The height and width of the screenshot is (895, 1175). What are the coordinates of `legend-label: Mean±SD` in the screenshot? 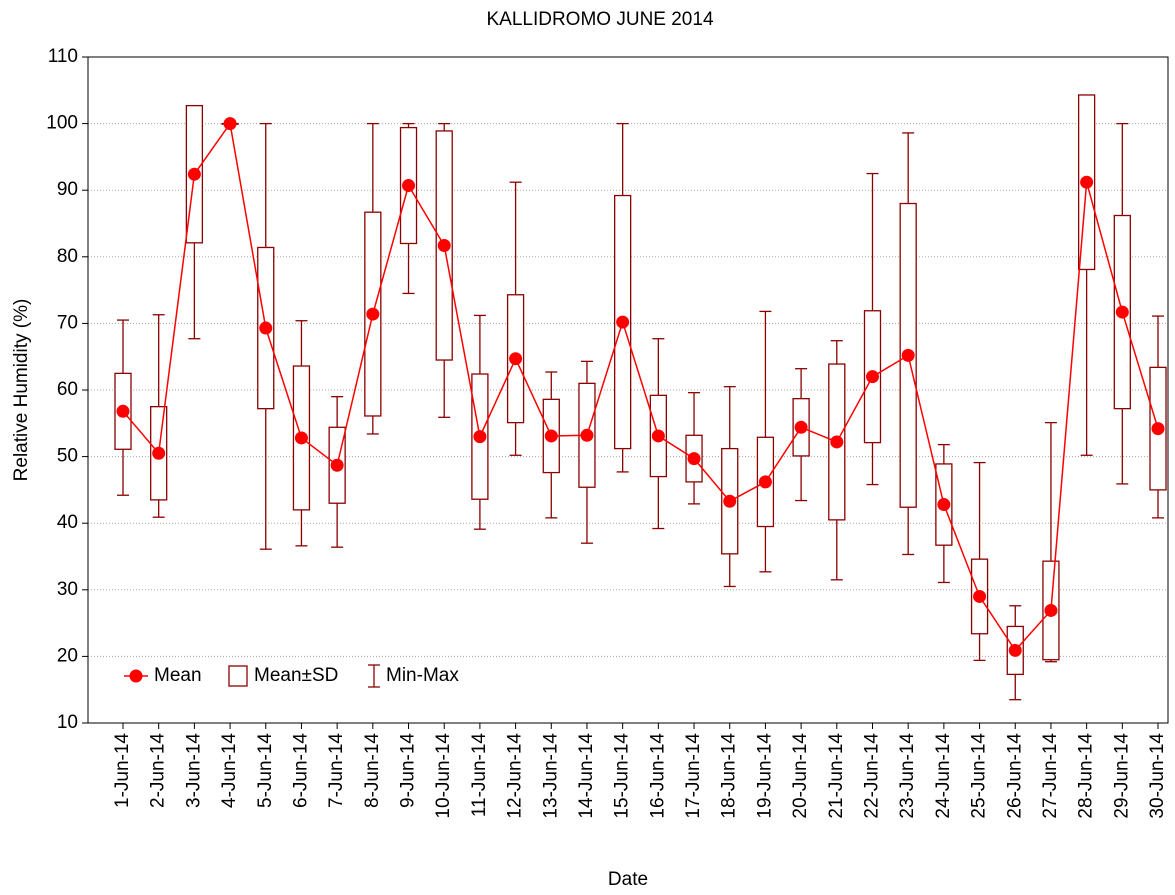 It's located at (296, 675).